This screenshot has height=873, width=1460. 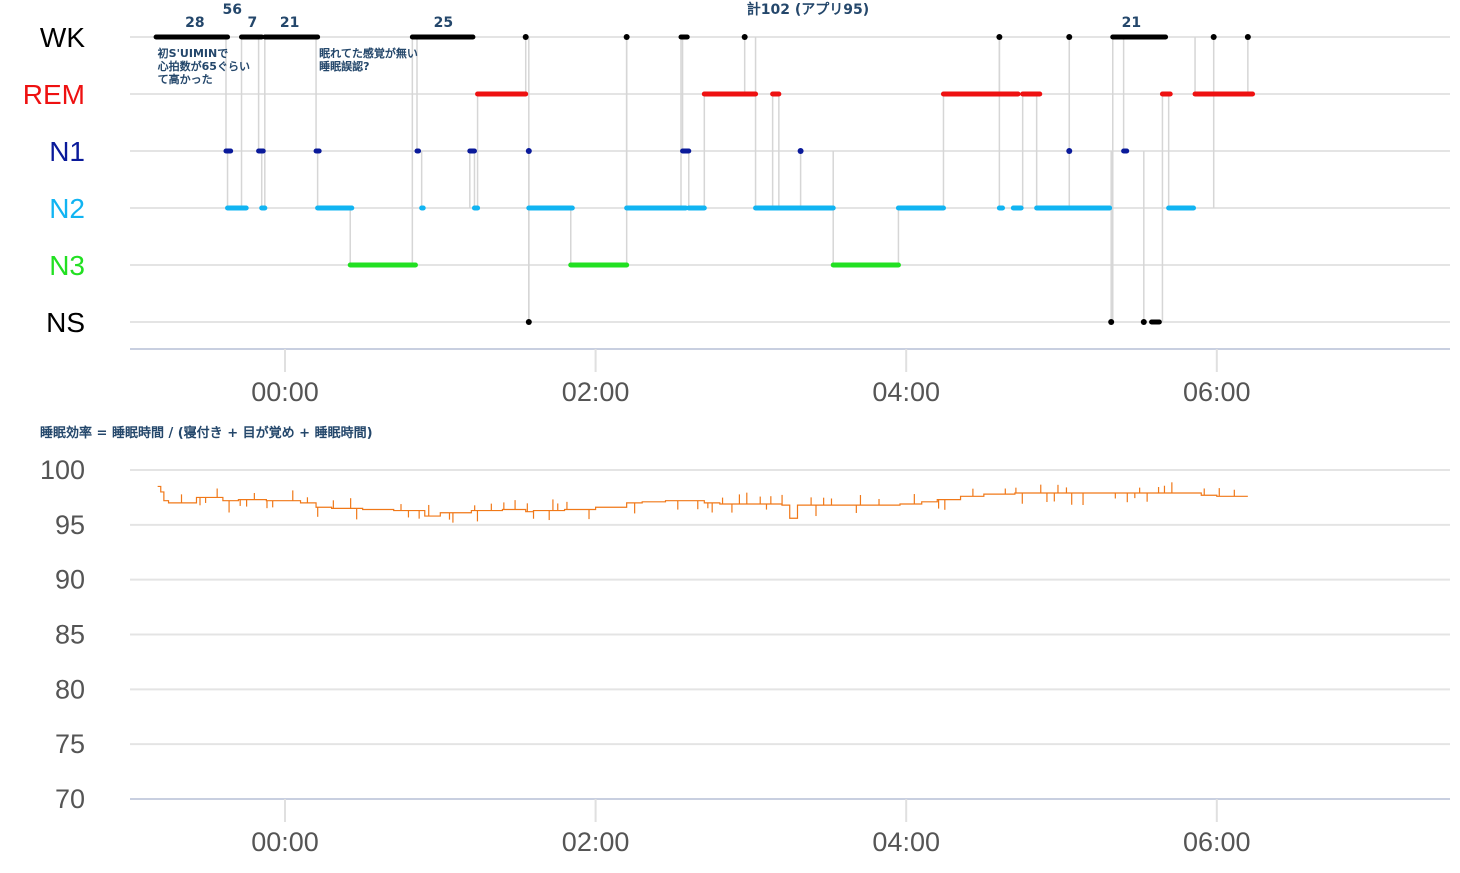 What do you see at coordinates (70, 525) in the screenshot?
I see `y-tick-label: 95` at bounding box center [70, 525].